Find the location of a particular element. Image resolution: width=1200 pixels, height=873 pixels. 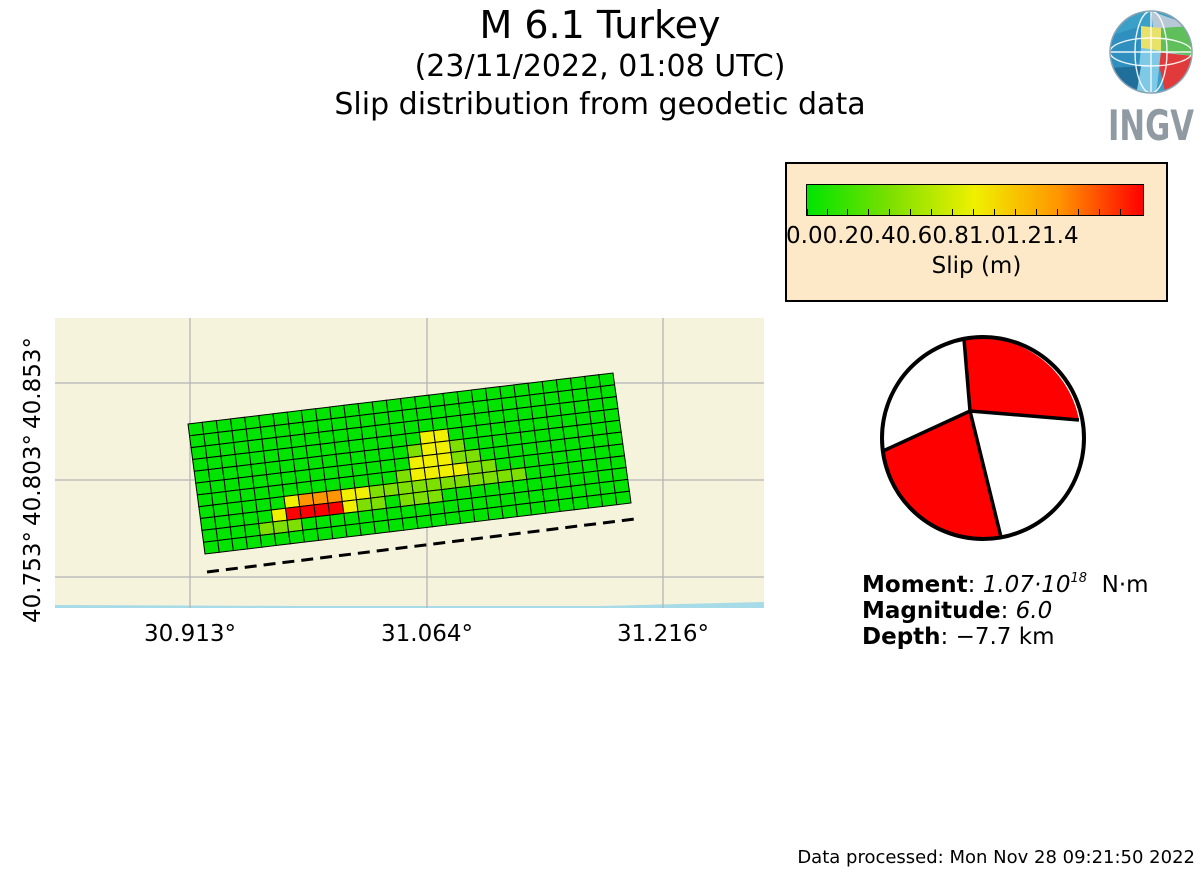

map-sea is located at coordinates (409, 605).